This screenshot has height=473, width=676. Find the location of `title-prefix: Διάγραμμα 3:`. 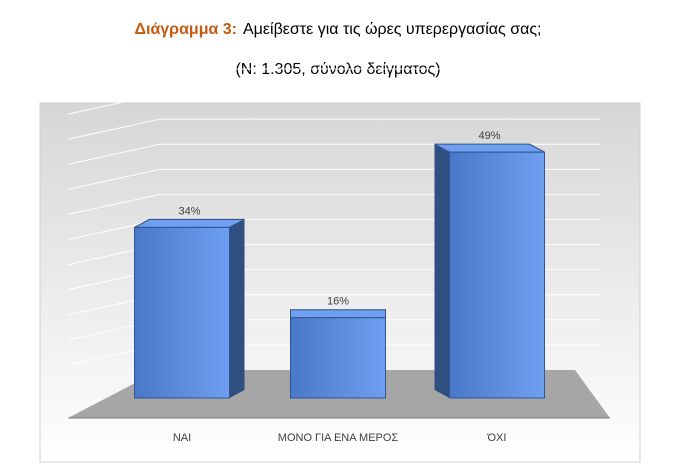

title-prefix: Διάγραμμα 3: is located at coordinates (186, 29).